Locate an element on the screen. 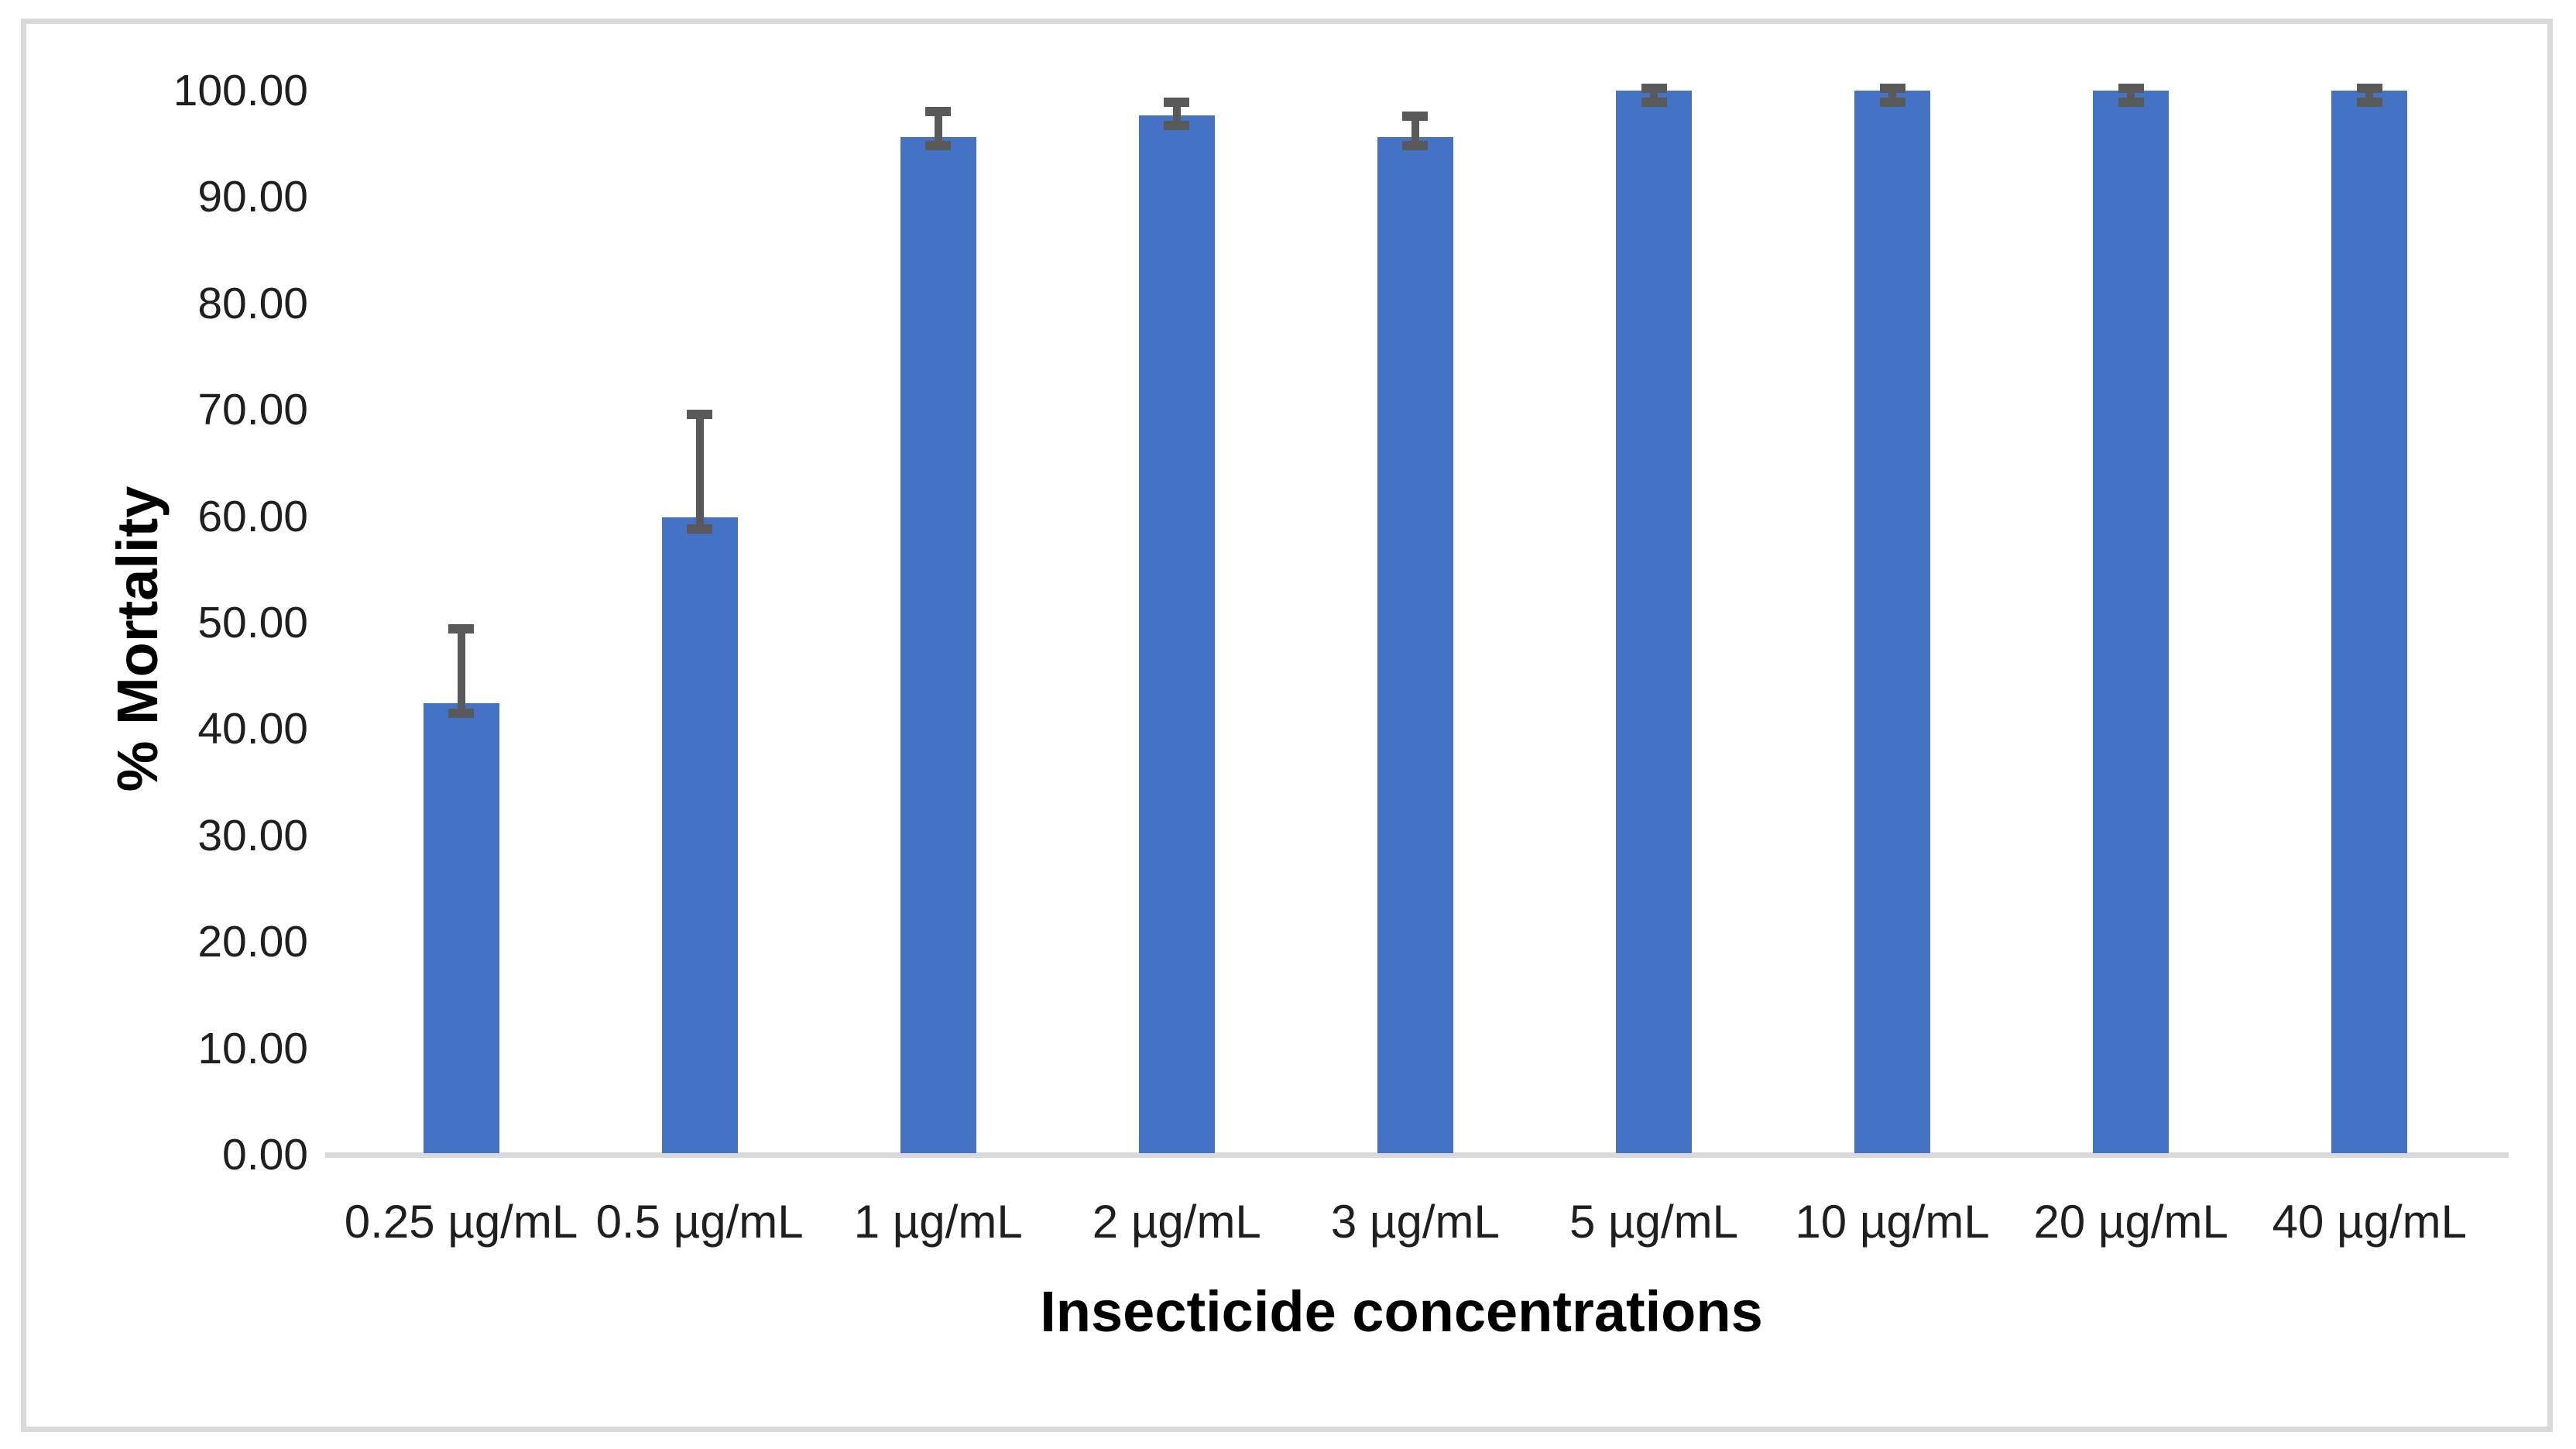  y-tick-label: 50.00 is located at coordinates (252, 622).